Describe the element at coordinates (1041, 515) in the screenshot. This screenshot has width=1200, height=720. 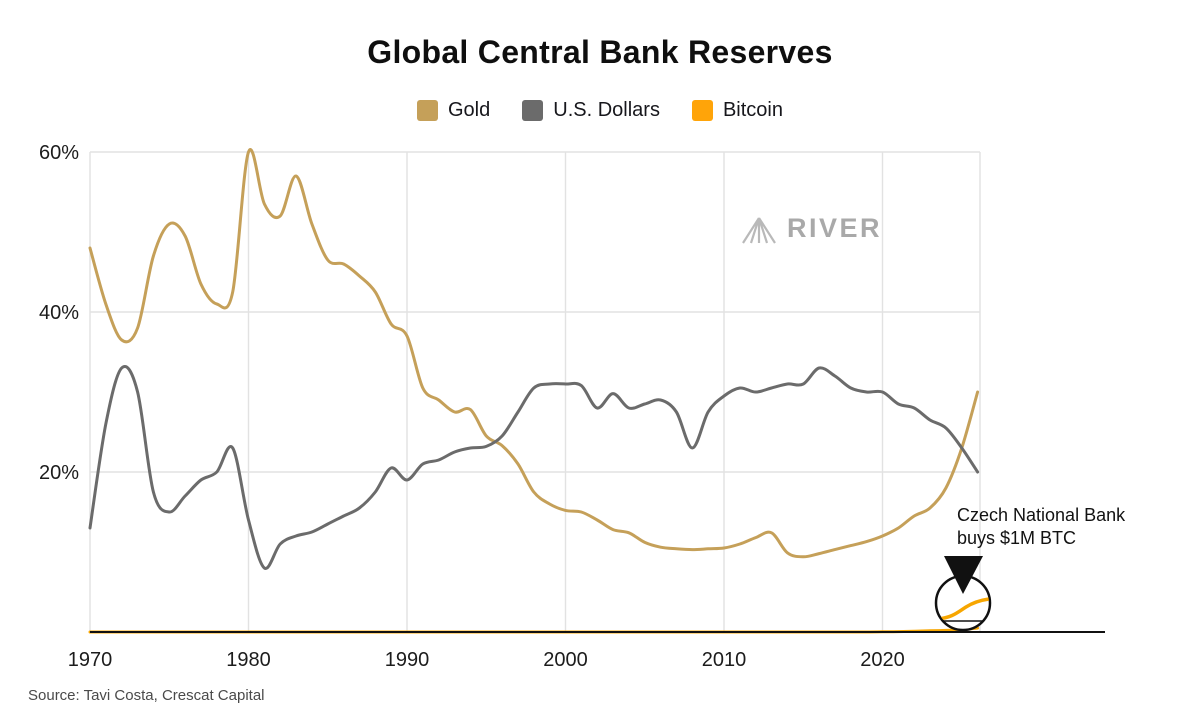
I see `annotation-line1: Czech National Bank` at that location.